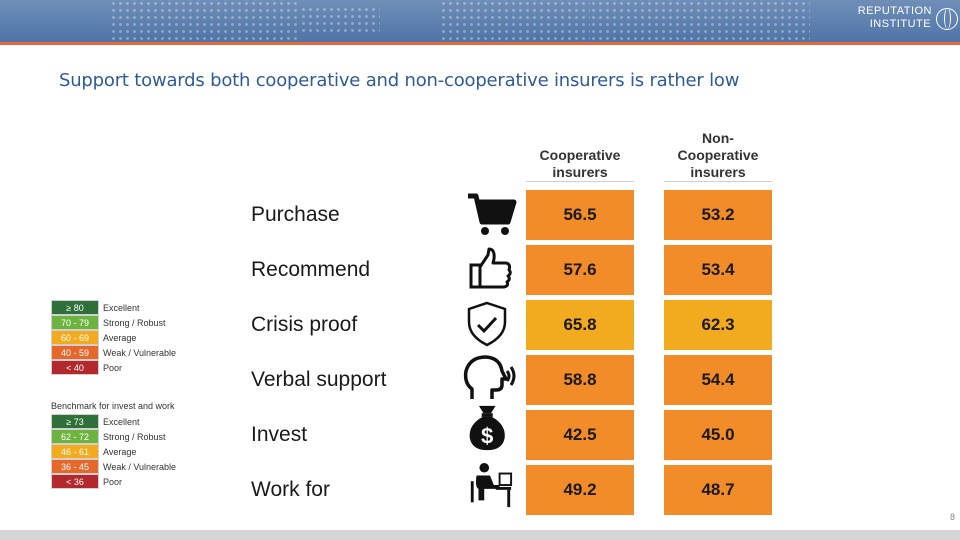  Describe the element at coordinates (75, 352) in the screenshot. I see `legend-swatch: 40 - 59` at that location.